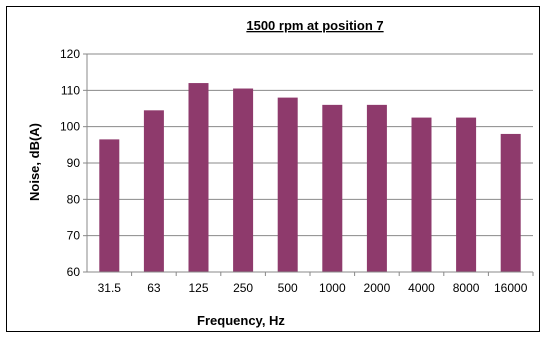  I want to click on bar-31.5, so click(109, 205).